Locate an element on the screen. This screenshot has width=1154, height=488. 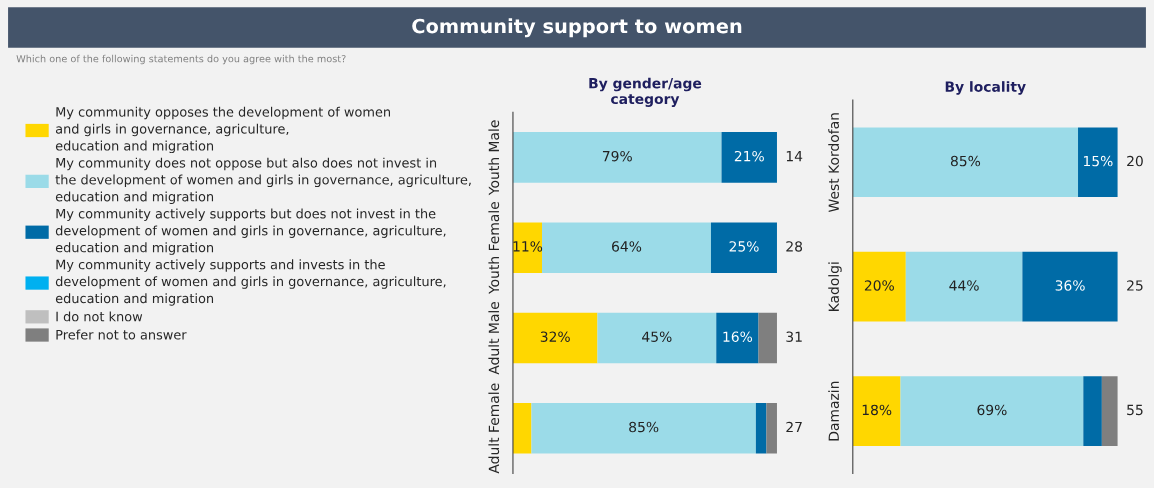
text: 25 is located at coordinates (1135, 285).